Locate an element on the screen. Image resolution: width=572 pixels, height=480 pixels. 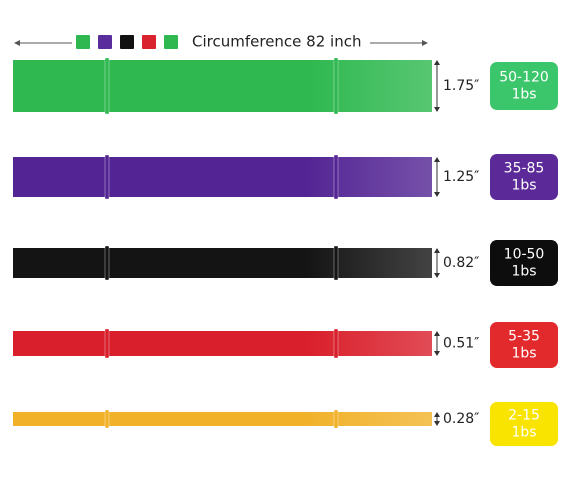
resistance-label: 50-120 is located at coordinates (524, 78).